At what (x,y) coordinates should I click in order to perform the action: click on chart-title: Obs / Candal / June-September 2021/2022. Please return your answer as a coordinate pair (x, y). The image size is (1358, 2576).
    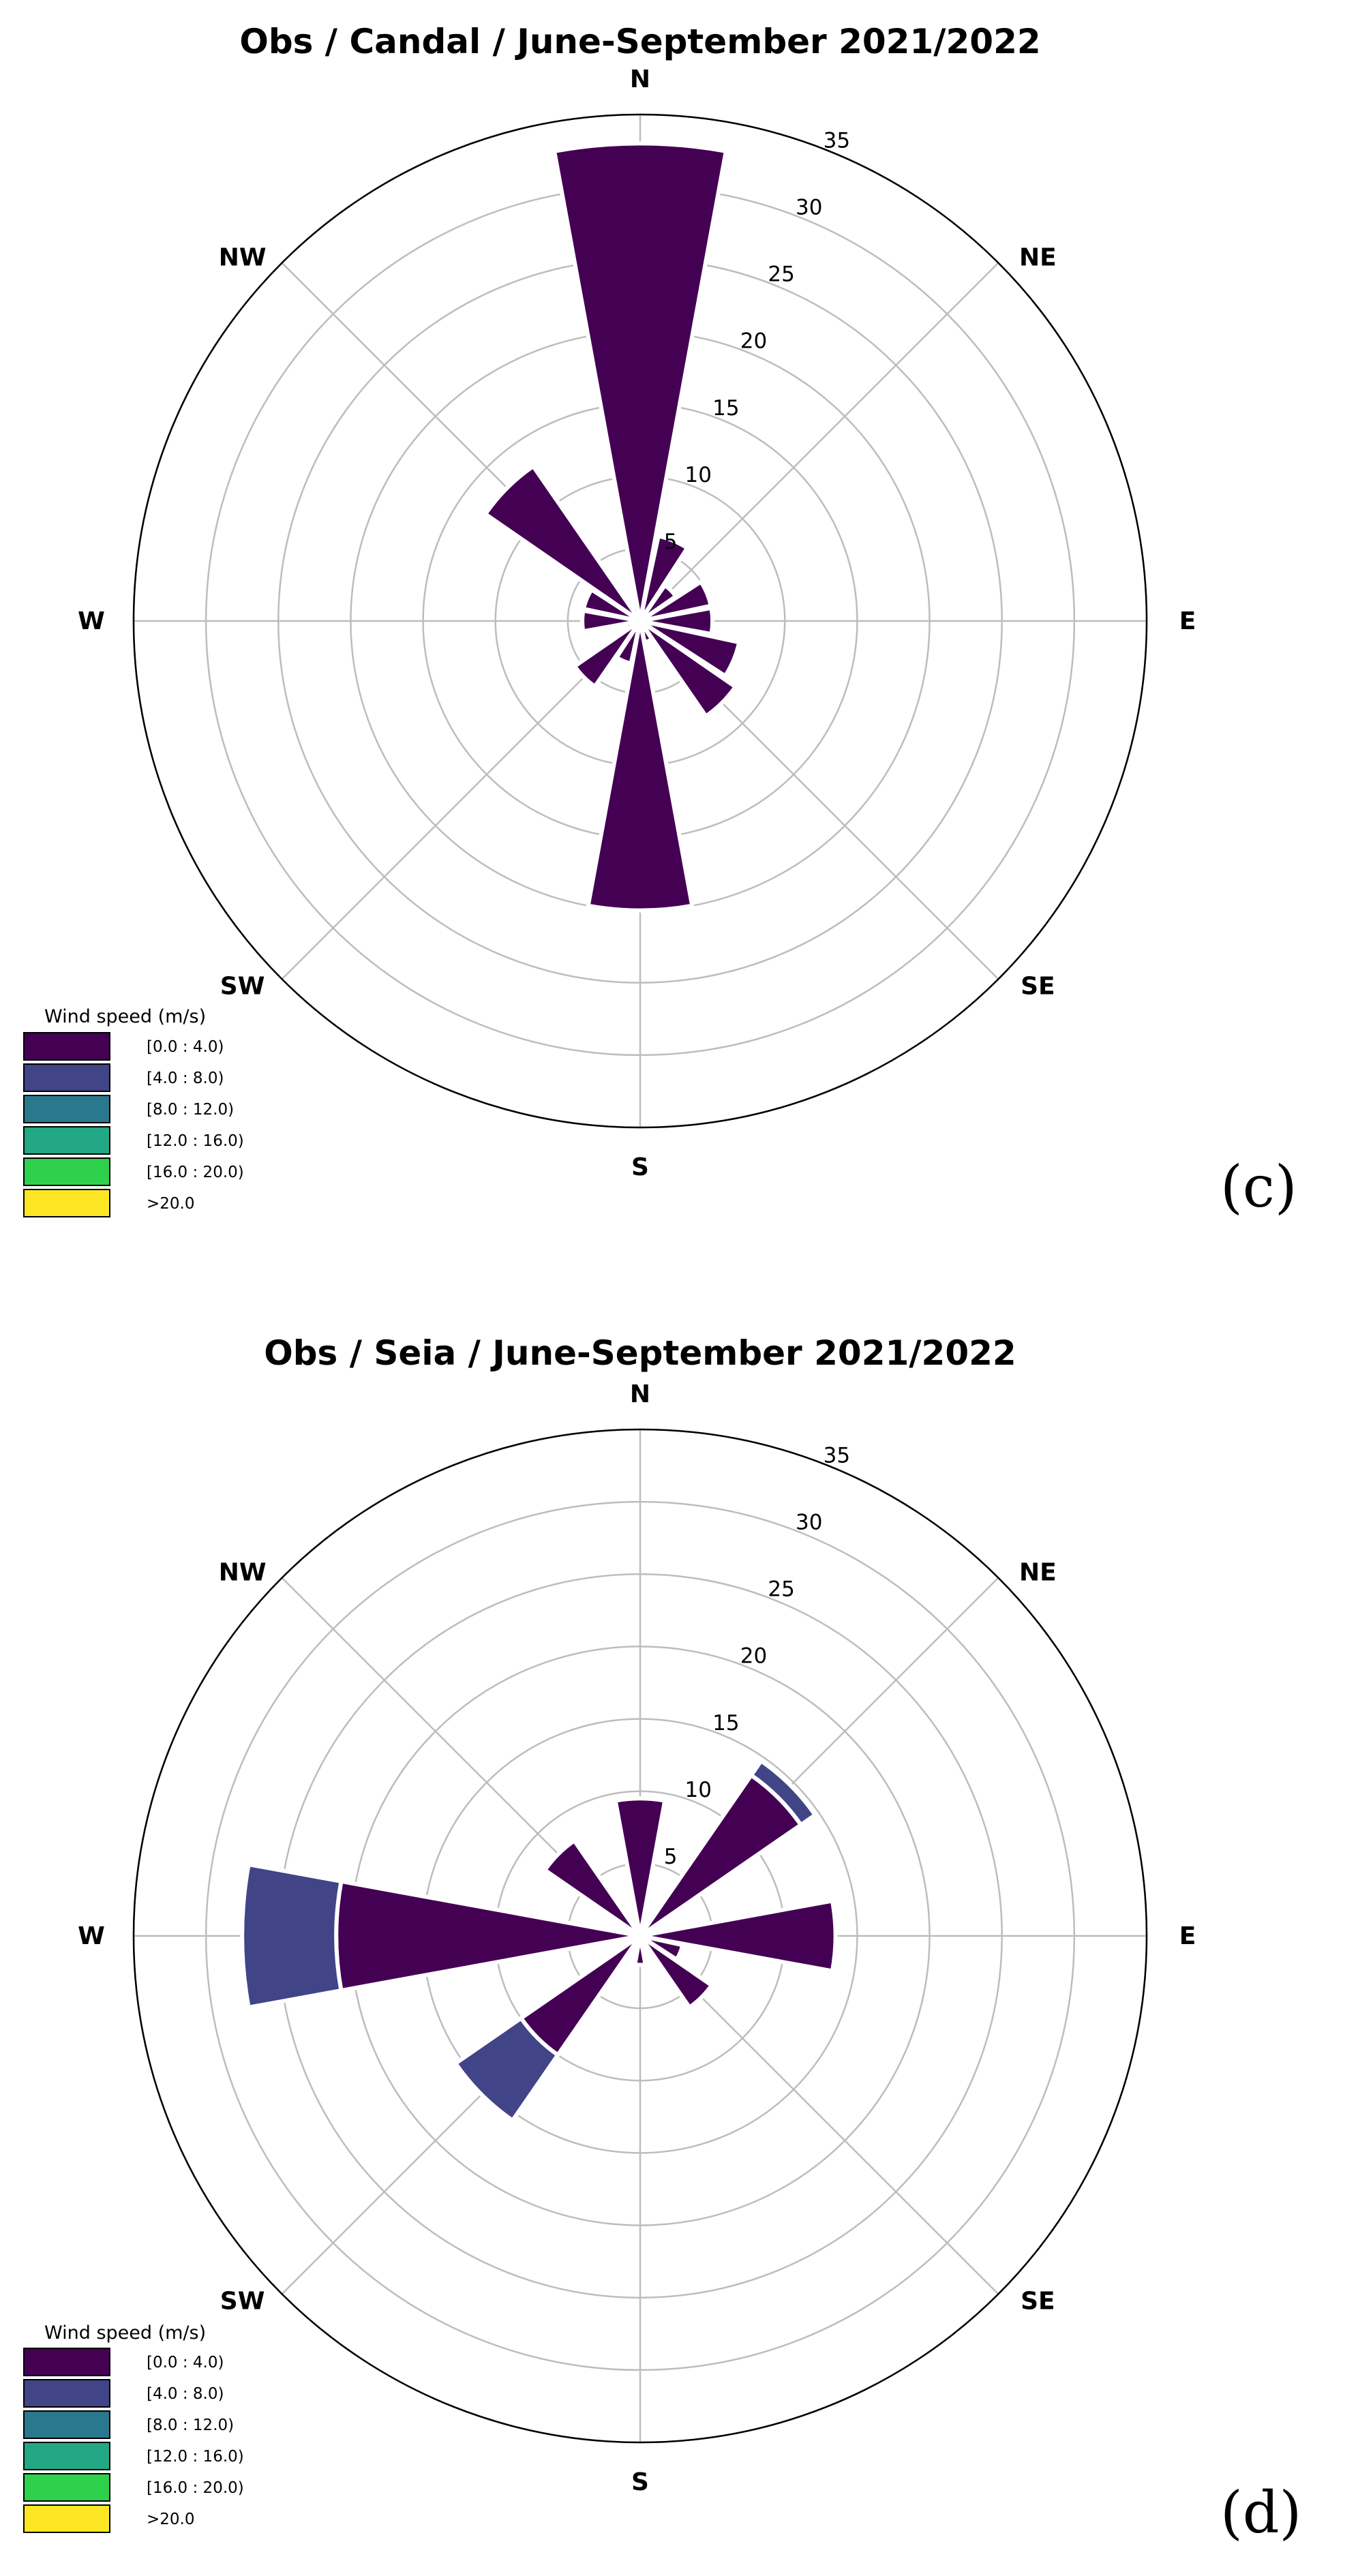
    Looking at the image, I should click on (639, 41).